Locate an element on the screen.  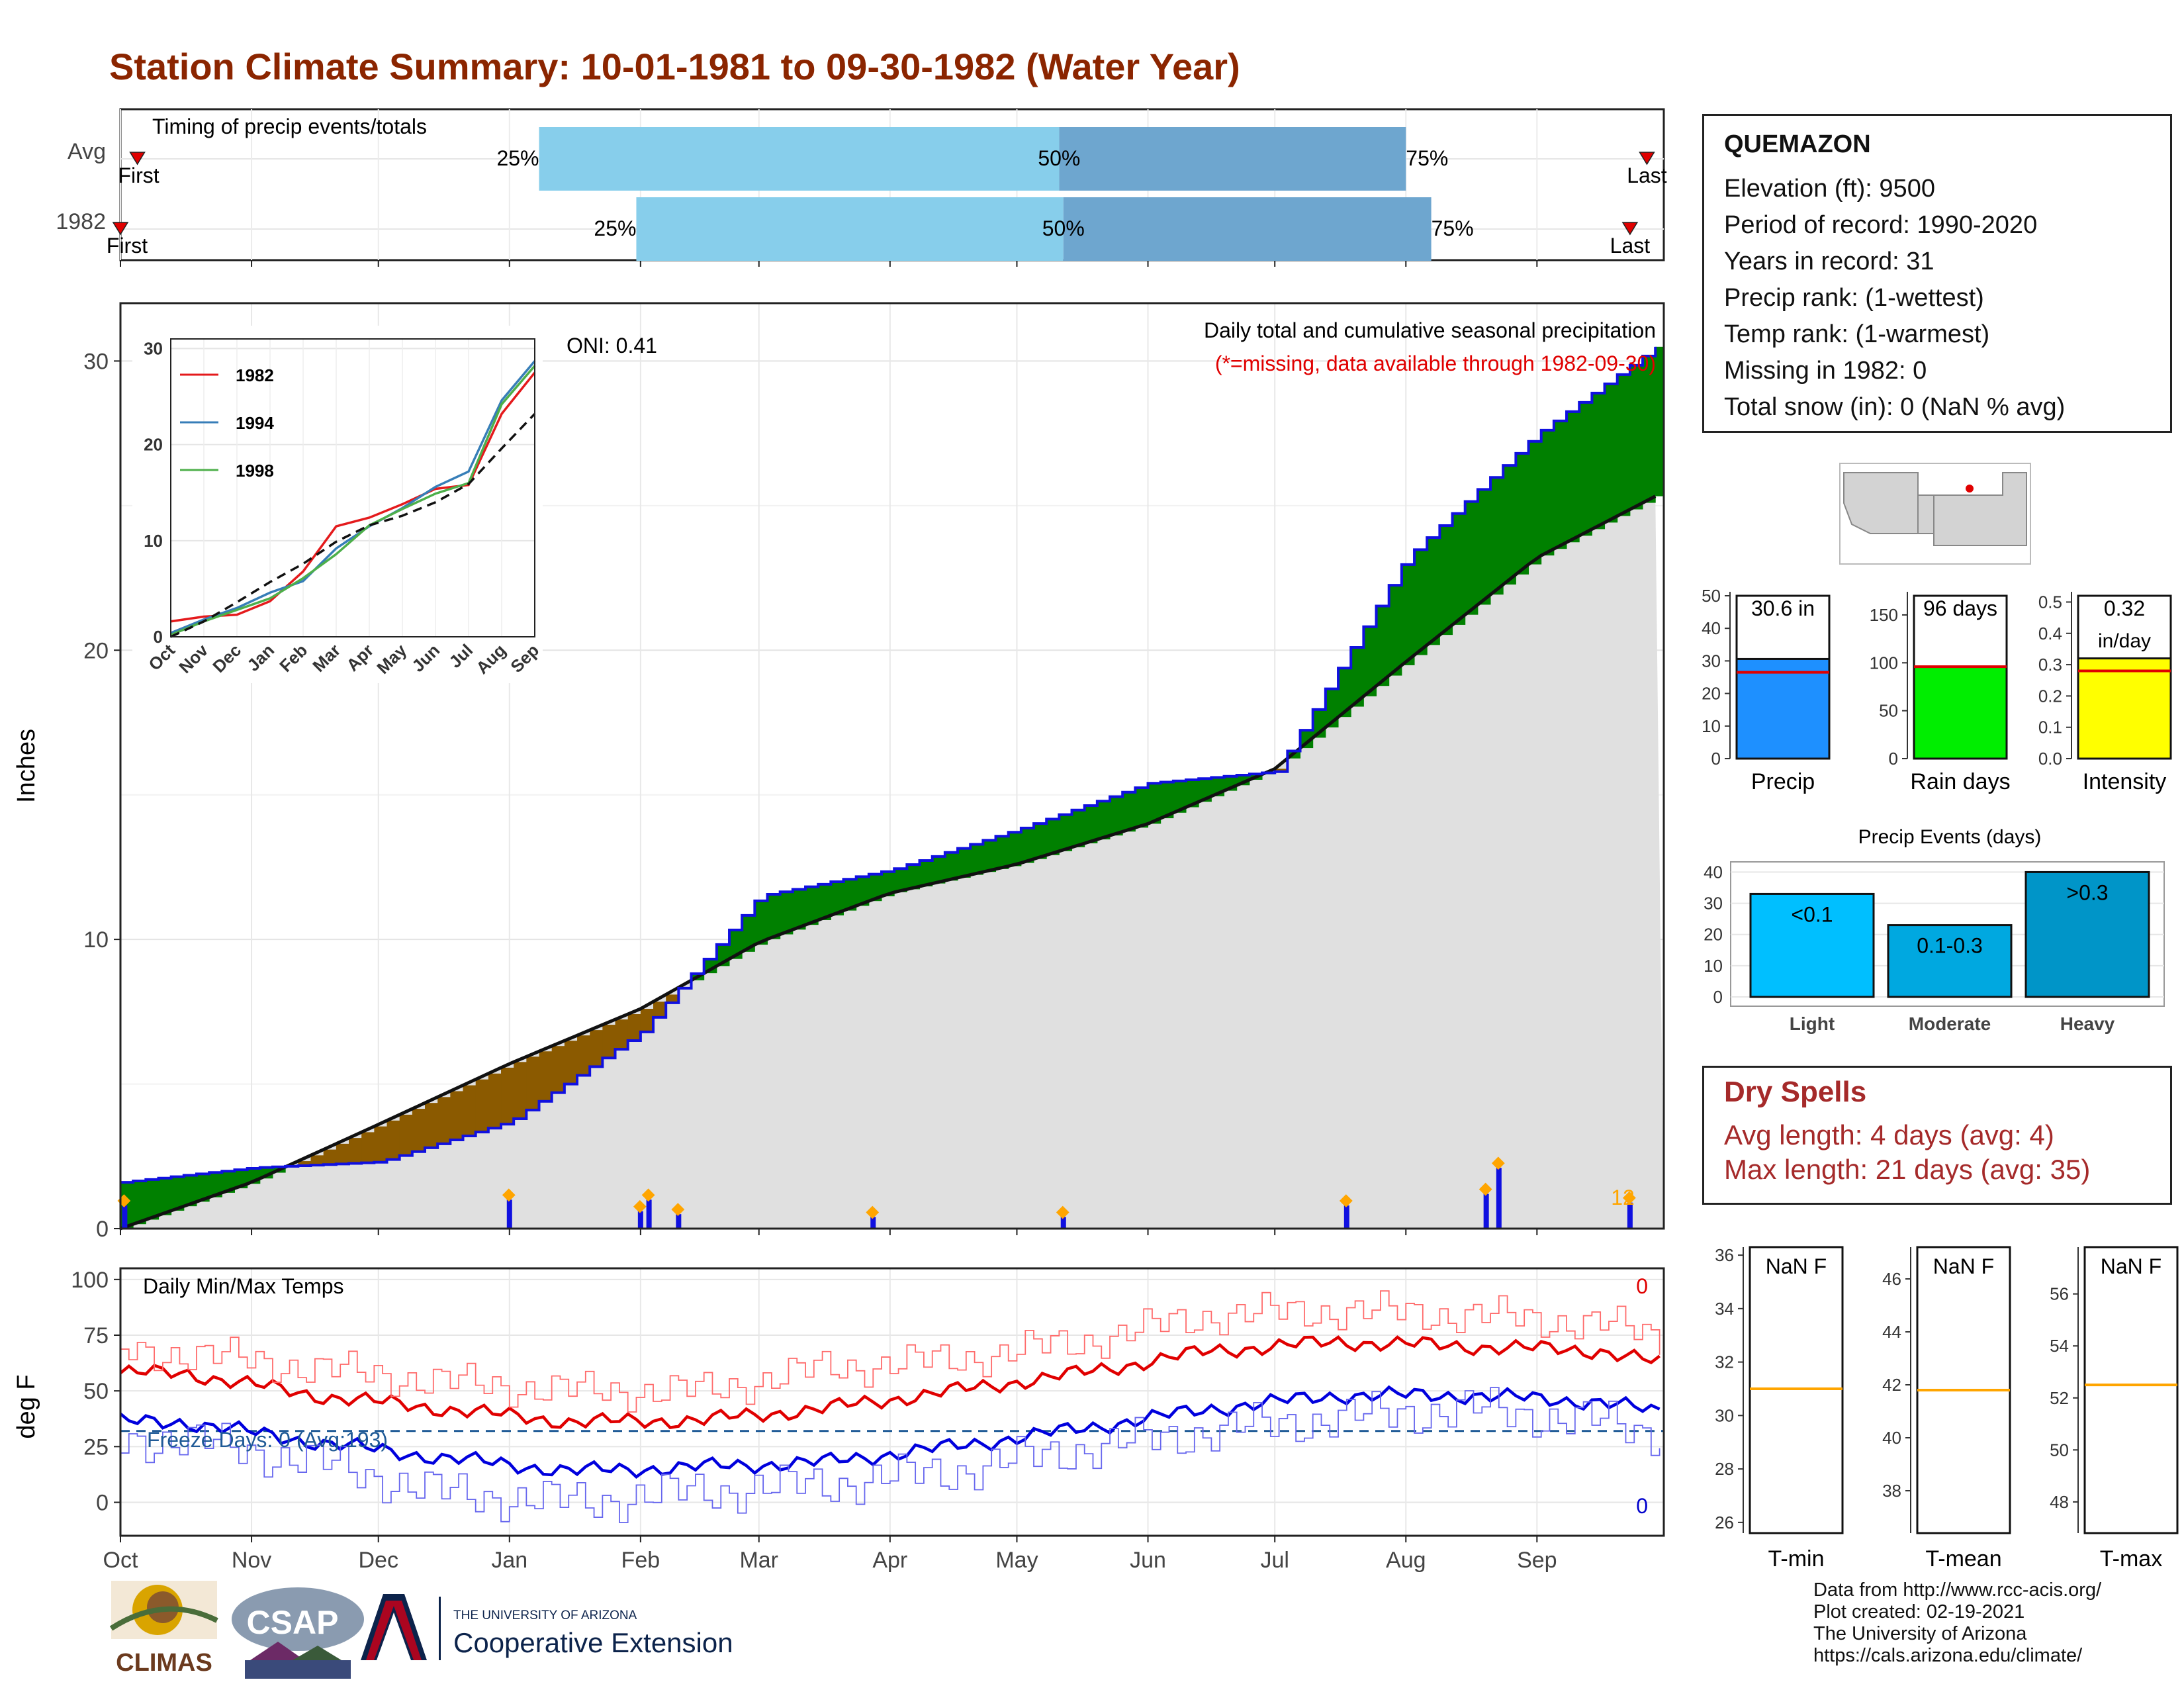
stat-ytick: 0 is located at coordinates (1894, 759).